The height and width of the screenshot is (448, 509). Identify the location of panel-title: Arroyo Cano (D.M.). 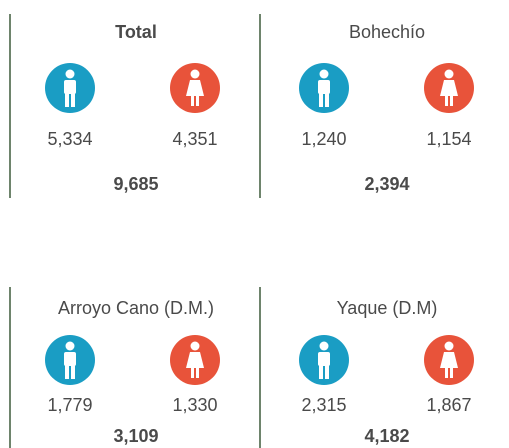
(136, 308).